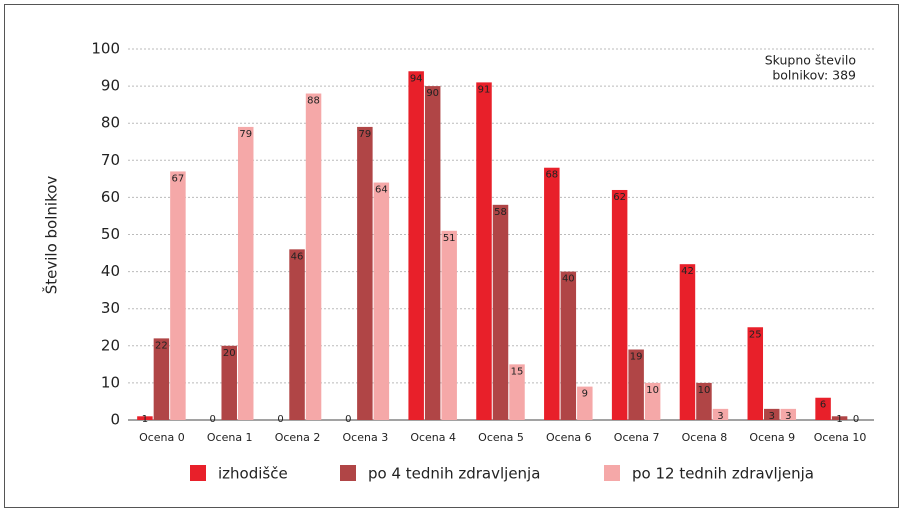 The width and height of the screenshot is (903, 516). What do you see at coordinates (454, 474) in the screenshot?
I see `legend-label: po 4 tednih zdravljenja` at bounding box center [454, 474].